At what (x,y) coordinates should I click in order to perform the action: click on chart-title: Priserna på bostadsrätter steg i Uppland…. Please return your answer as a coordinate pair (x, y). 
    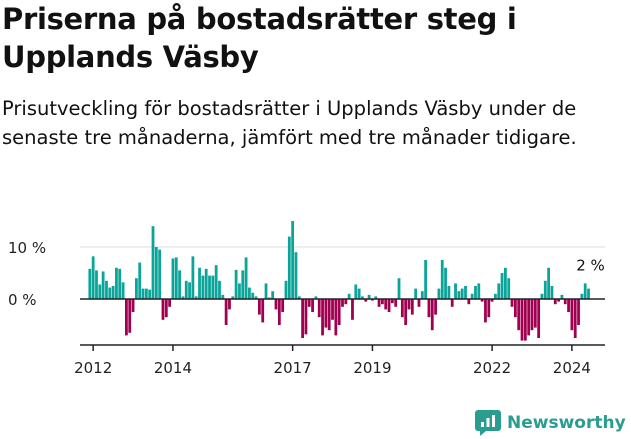
    Looking at the image, I should click on (259, 38).